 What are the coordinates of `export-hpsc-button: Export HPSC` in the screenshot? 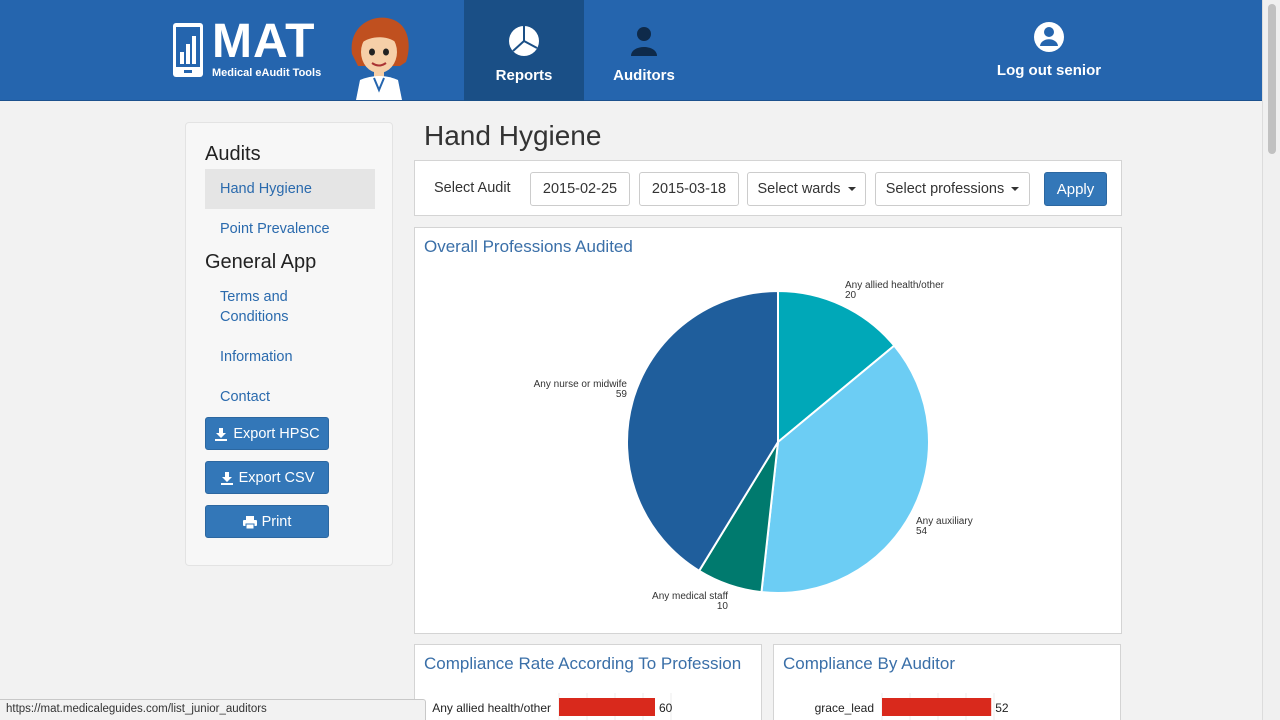 It's located at (267, 433).